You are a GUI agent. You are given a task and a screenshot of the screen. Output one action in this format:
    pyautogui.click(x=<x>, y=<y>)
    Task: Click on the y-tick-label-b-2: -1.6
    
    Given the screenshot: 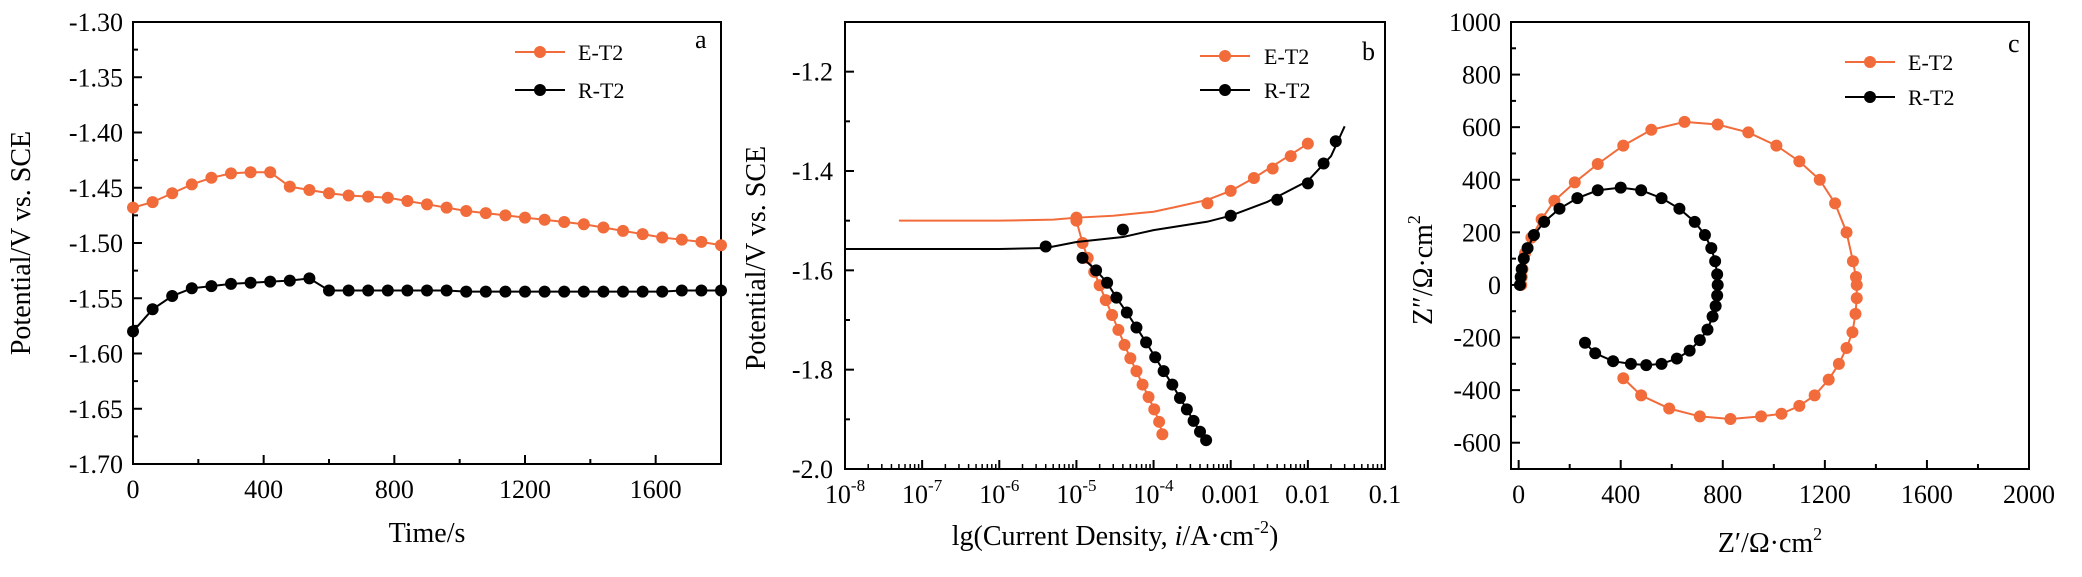 What is the action you would take?
    pyautogui.click(x=812, y=270)
    